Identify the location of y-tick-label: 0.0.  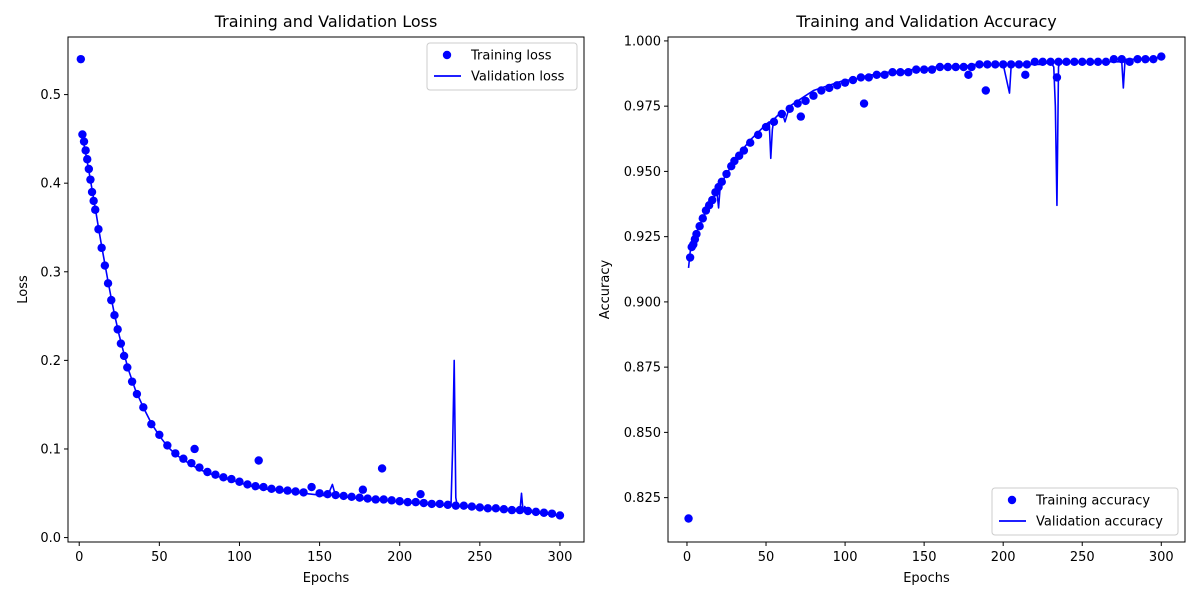
(50, 538).